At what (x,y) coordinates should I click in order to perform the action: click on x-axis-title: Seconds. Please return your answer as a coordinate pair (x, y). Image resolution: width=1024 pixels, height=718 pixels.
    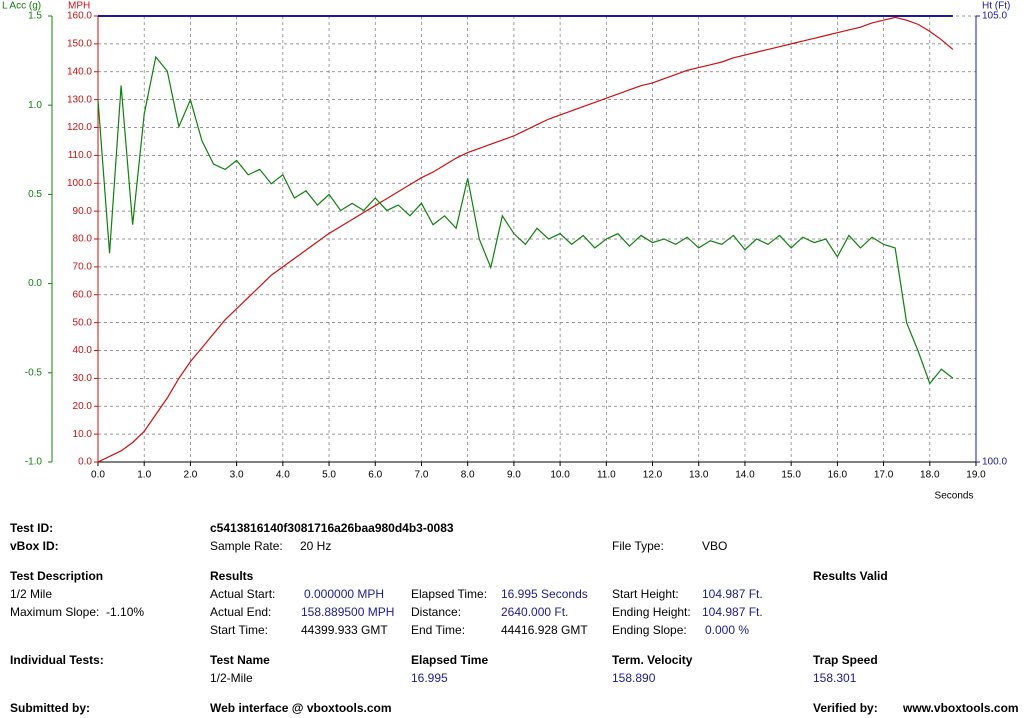
    Looking at the image, I should click on (954, 496).